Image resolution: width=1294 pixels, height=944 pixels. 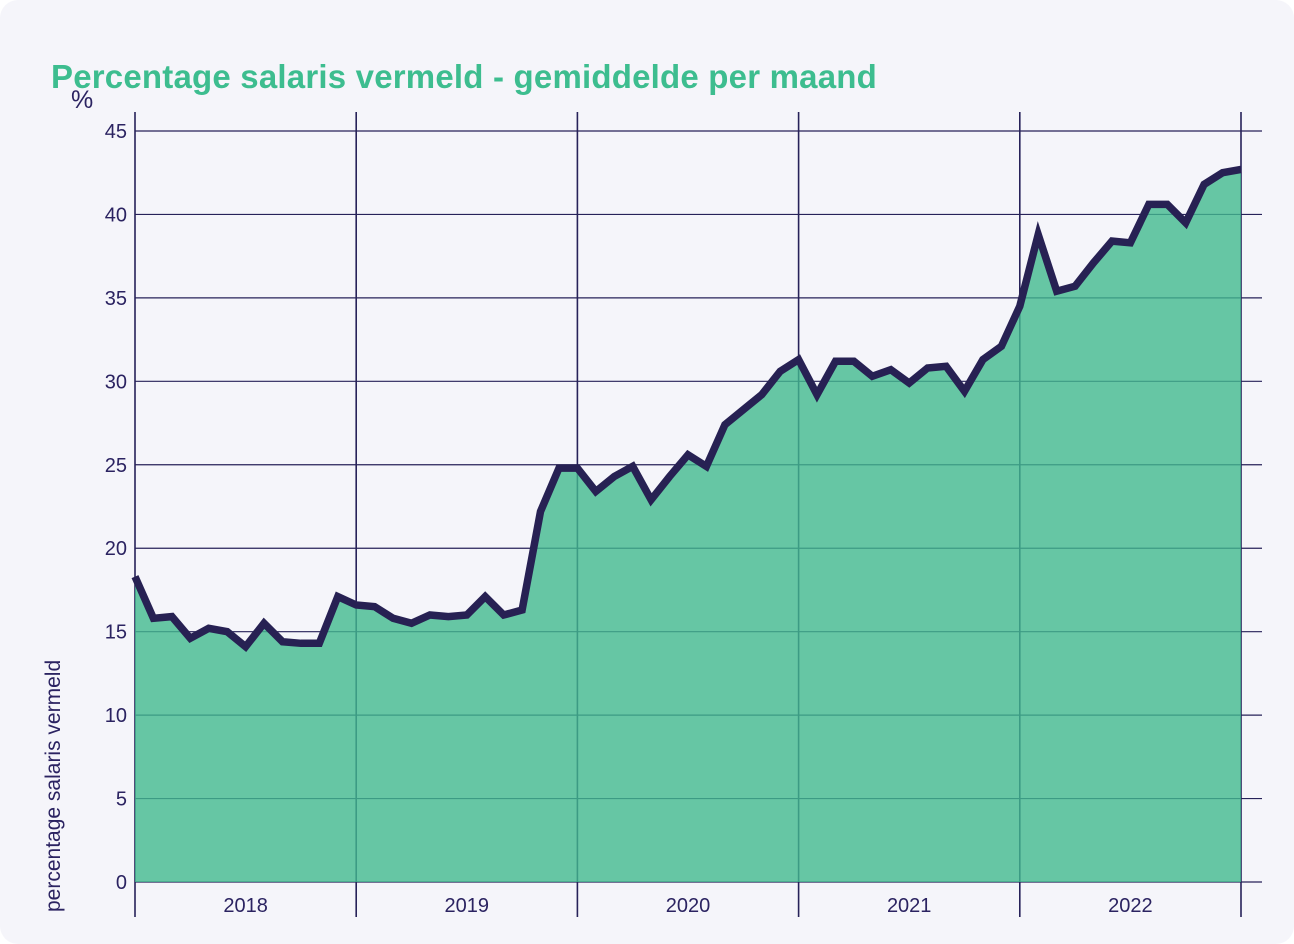 I want to click on x-year-label-2020: 2020, so click(x=688, y=906).